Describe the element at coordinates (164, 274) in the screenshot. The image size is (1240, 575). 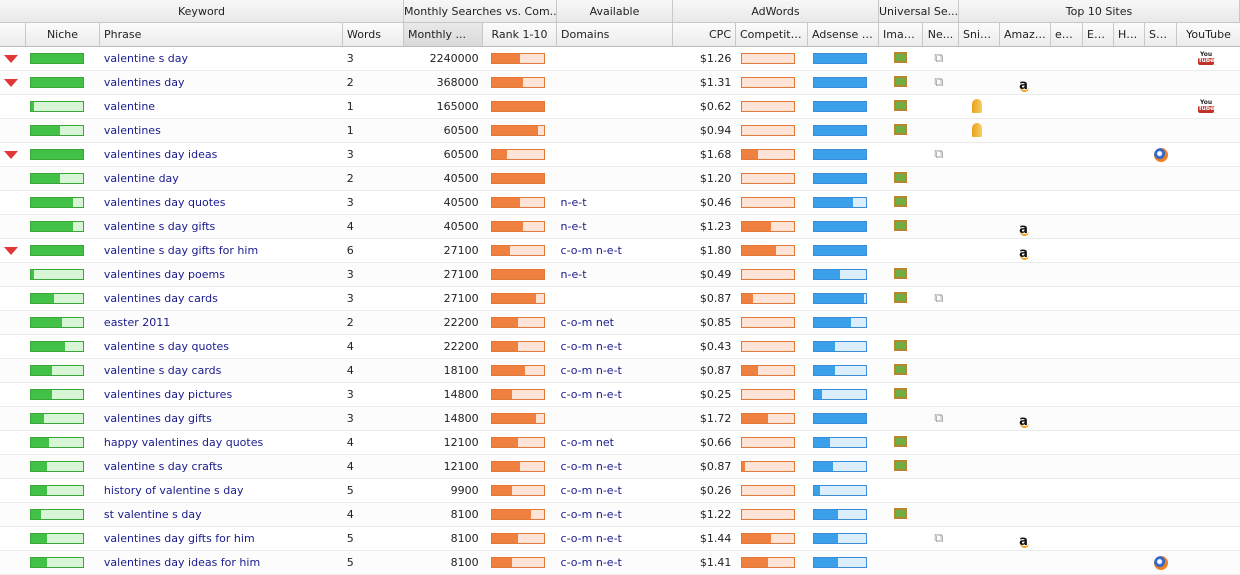
I see `phrase-cell: valentines day poems` at that location.